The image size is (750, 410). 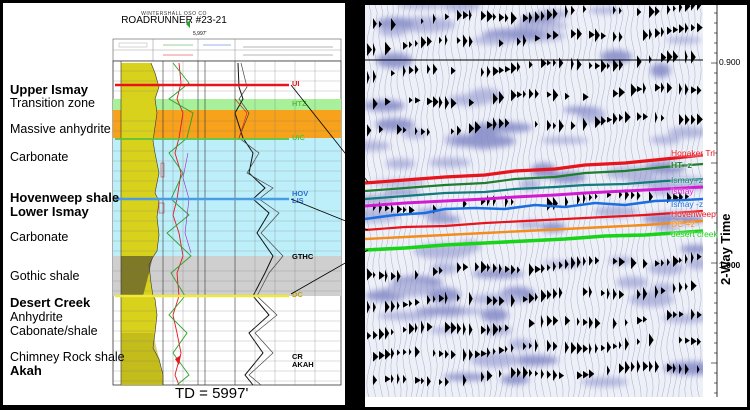 What do you see at coordinates (693, 153) in the screenshot?
I see `horizon-label: Honaker Trl` at bounding box center [693, 153].